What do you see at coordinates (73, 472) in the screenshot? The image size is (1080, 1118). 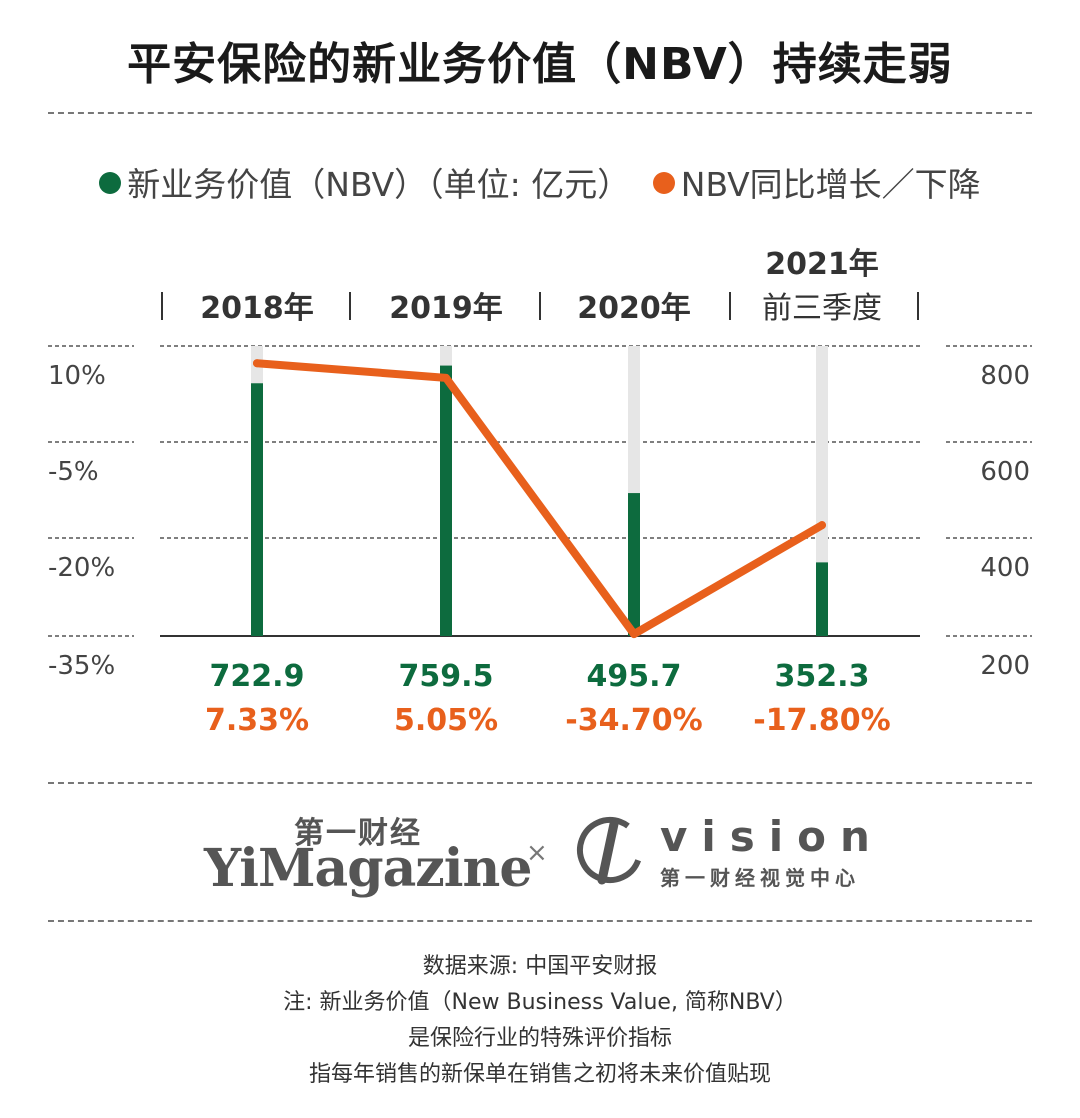 I see `left-axis-tick-label: -5%` at bounding box center [73, 472].